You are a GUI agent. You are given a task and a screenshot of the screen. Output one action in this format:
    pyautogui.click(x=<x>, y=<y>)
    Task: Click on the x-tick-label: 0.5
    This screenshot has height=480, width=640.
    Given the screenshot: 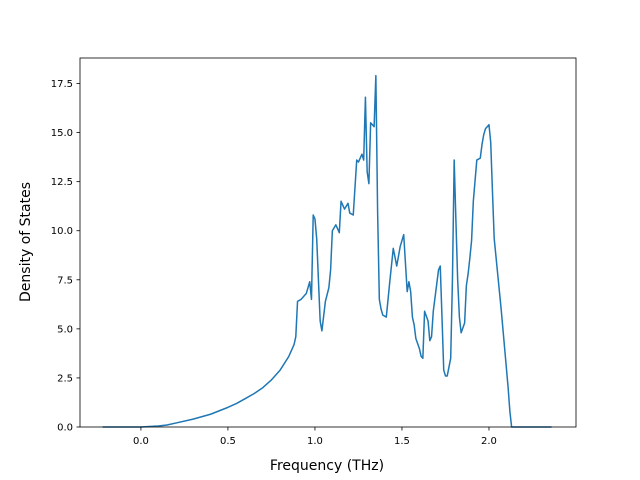 What is the action you would take?
    pyautogui.click(x=228, y=441)
    